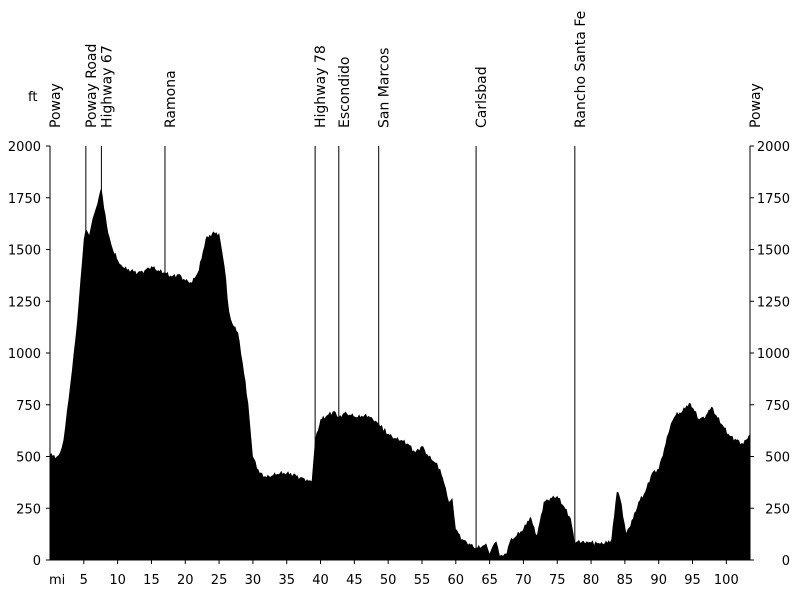  What do you see at coordinates (320, 580) in the screenshot?
I see `x-tick-label: 40` at bounding box center [320, 580].